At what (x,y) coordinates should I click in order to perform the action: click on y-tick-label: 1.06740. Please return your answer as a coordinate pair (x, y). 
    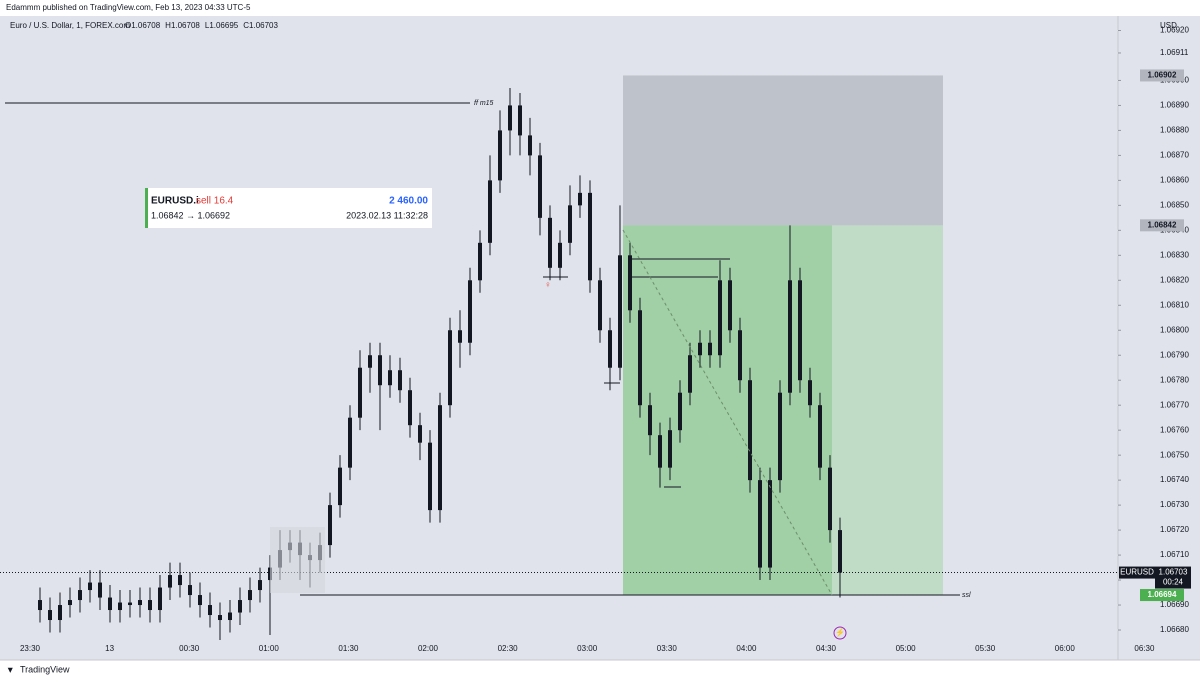
    Looking at the image, I should click on (1174, 479).